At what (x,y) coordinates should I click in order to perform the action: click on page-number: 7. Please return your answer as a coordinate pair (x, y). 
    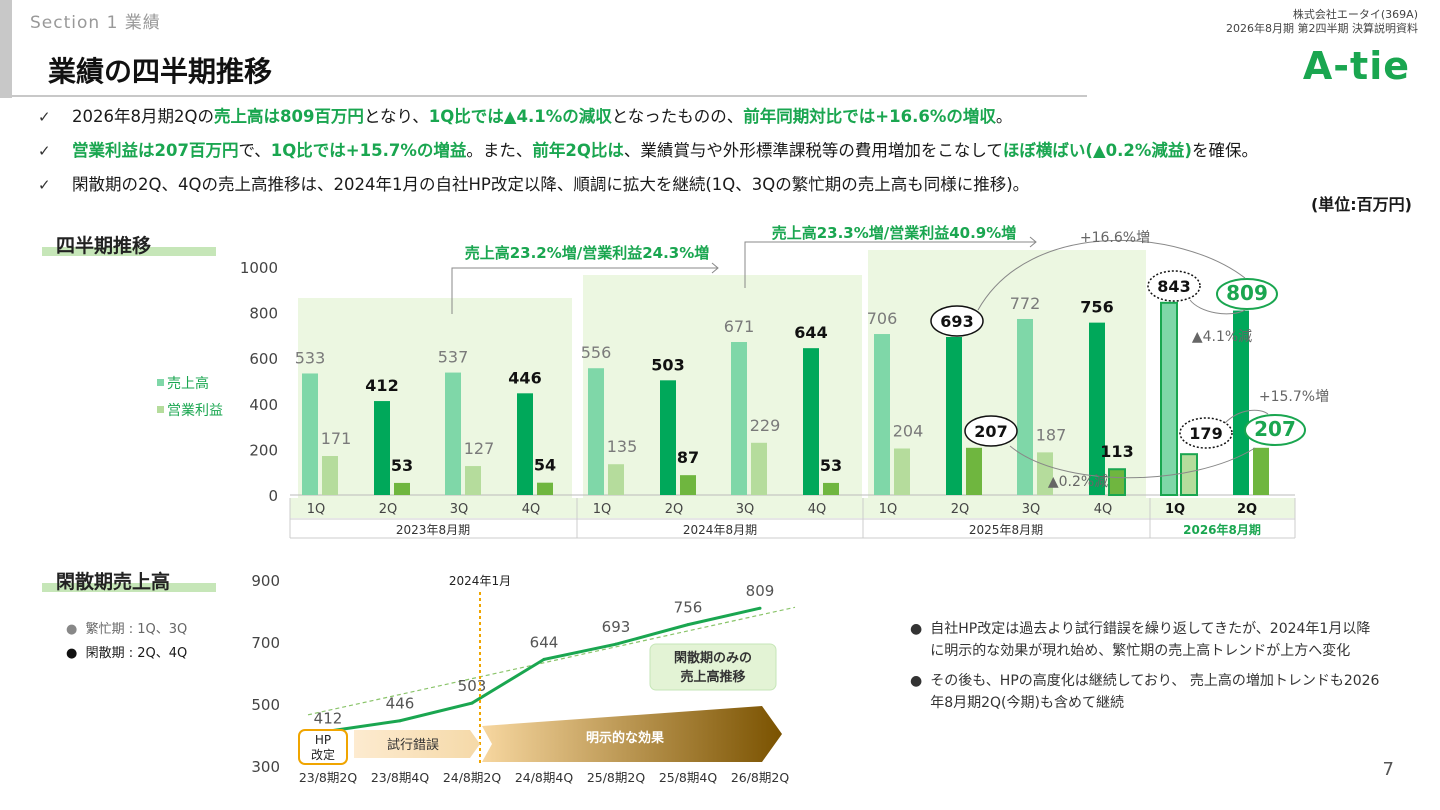
    Looking at the image, I should click on (1388, 769).